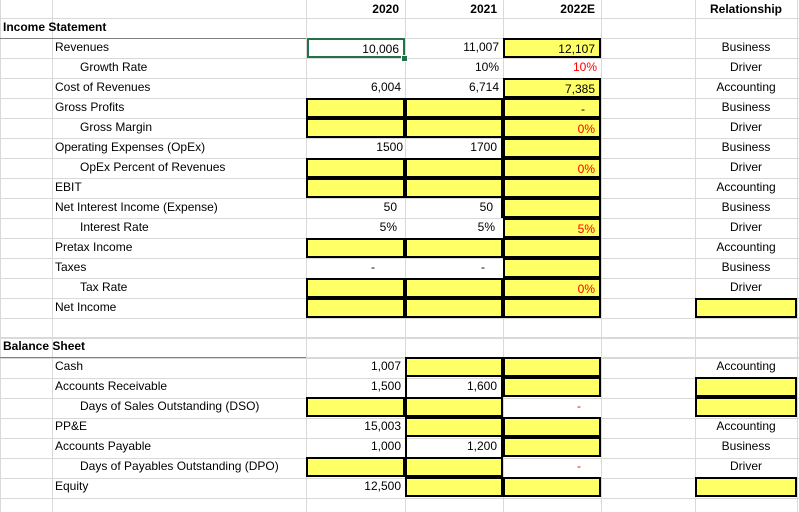  I want to click on gross-profits-2020-cell, so click(355, 108).